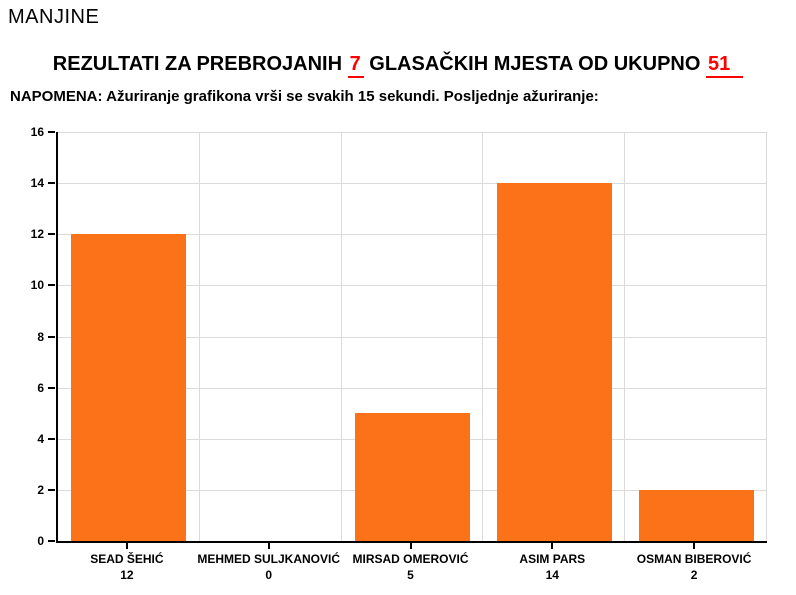 This screenshot has height=595, width=796. What do you see at coordinates (410, 575) in the screenshot?
I see `candidate-vote-count: 5` at bounding box center [410, 575].